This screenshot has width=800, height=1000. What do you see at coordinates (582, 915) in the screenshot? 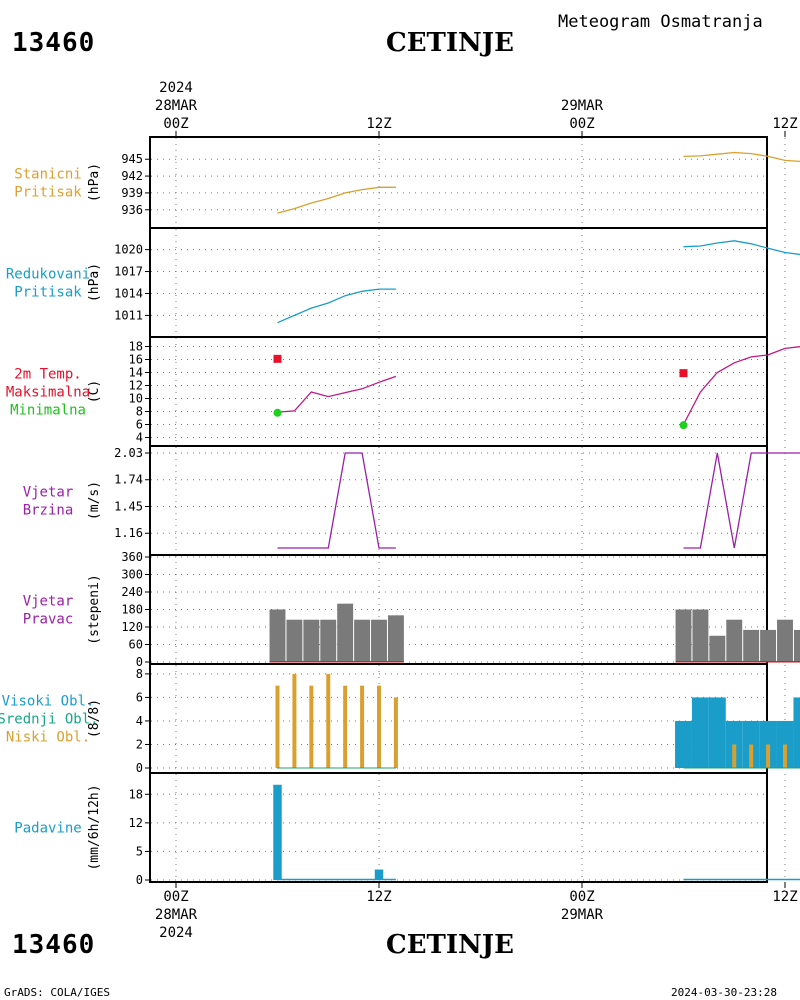
I see `date-label-bottom: 29MAR` at bounding box center [582, 915].